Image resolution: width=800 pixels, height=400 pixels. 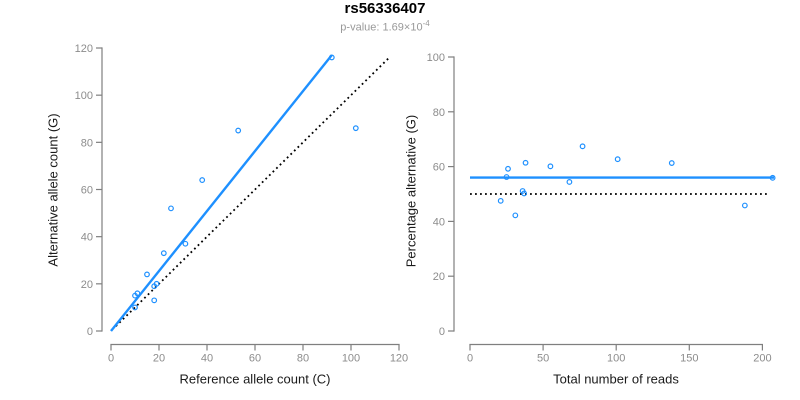 I want to click on x-tick-label: 20, so click(x=159, y=359).